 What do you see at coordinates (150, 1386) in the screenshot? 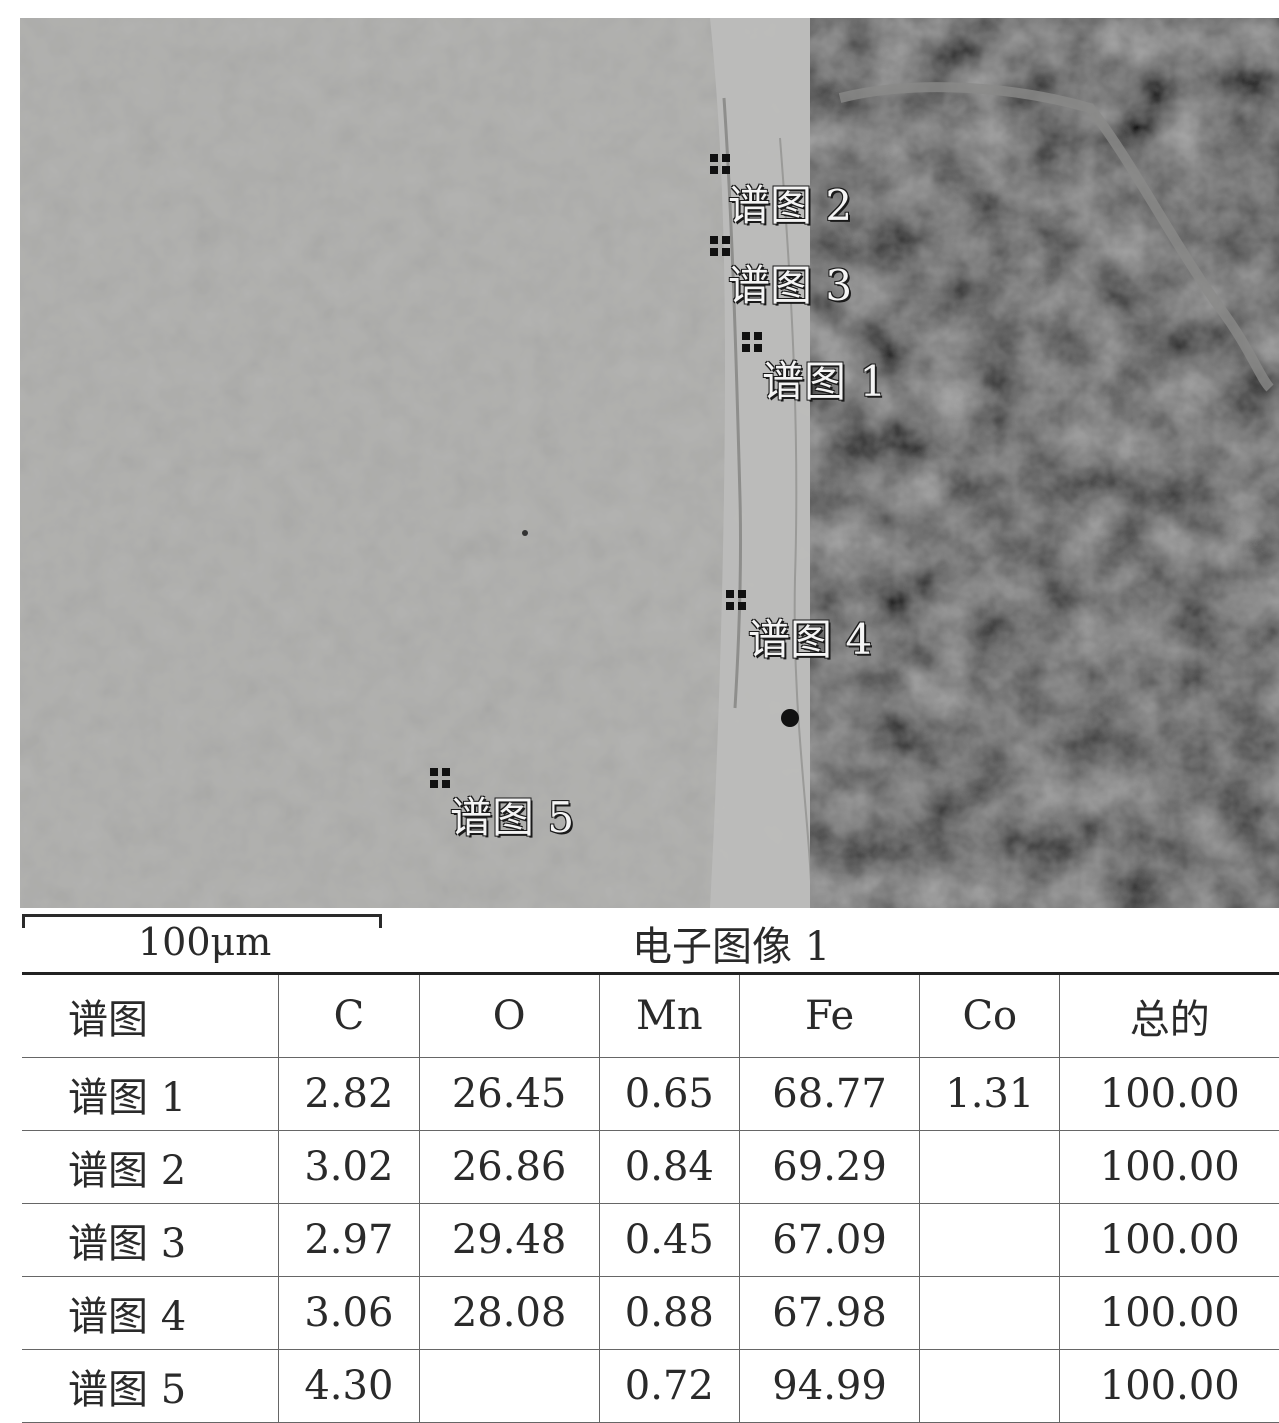
I see `cell-spectrum: 谱图 5` at bounding box center [150, 1386].